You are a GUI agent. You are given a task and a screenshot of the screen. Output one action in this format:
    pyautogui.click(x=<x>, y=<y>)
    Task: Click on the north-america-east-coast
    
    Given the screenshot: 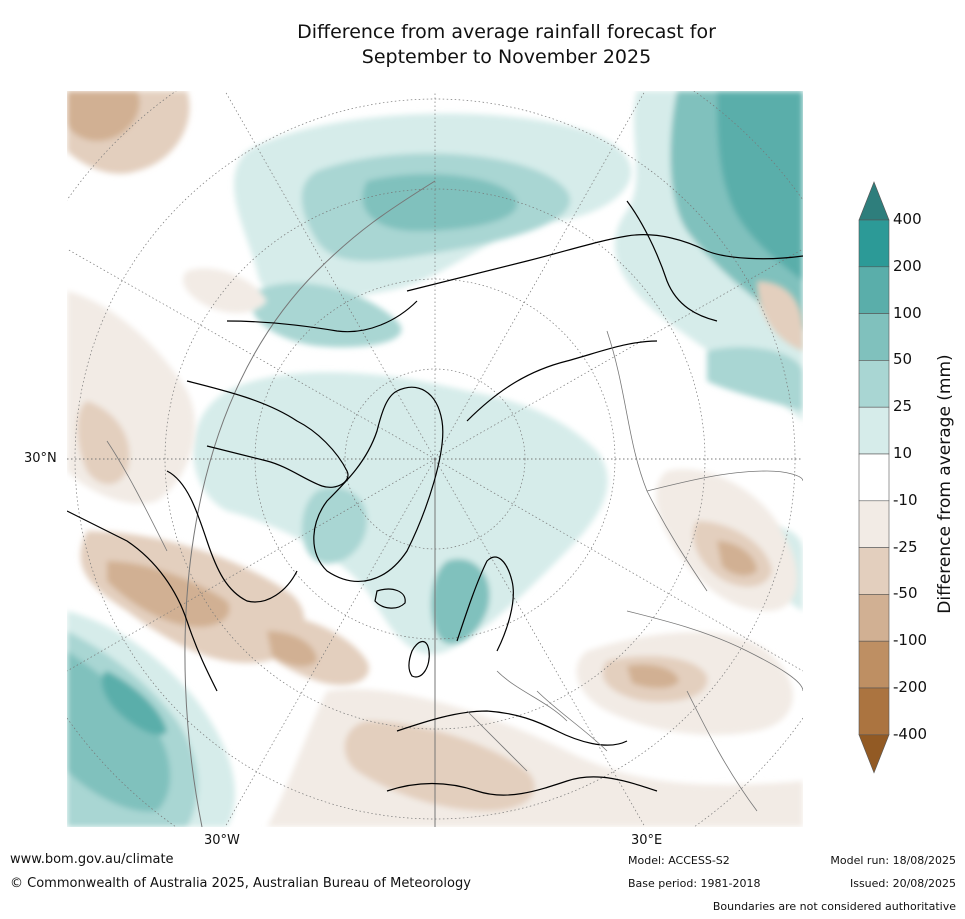 What is the action you would take?
    pyautogui.click(x=142, y=601)
    